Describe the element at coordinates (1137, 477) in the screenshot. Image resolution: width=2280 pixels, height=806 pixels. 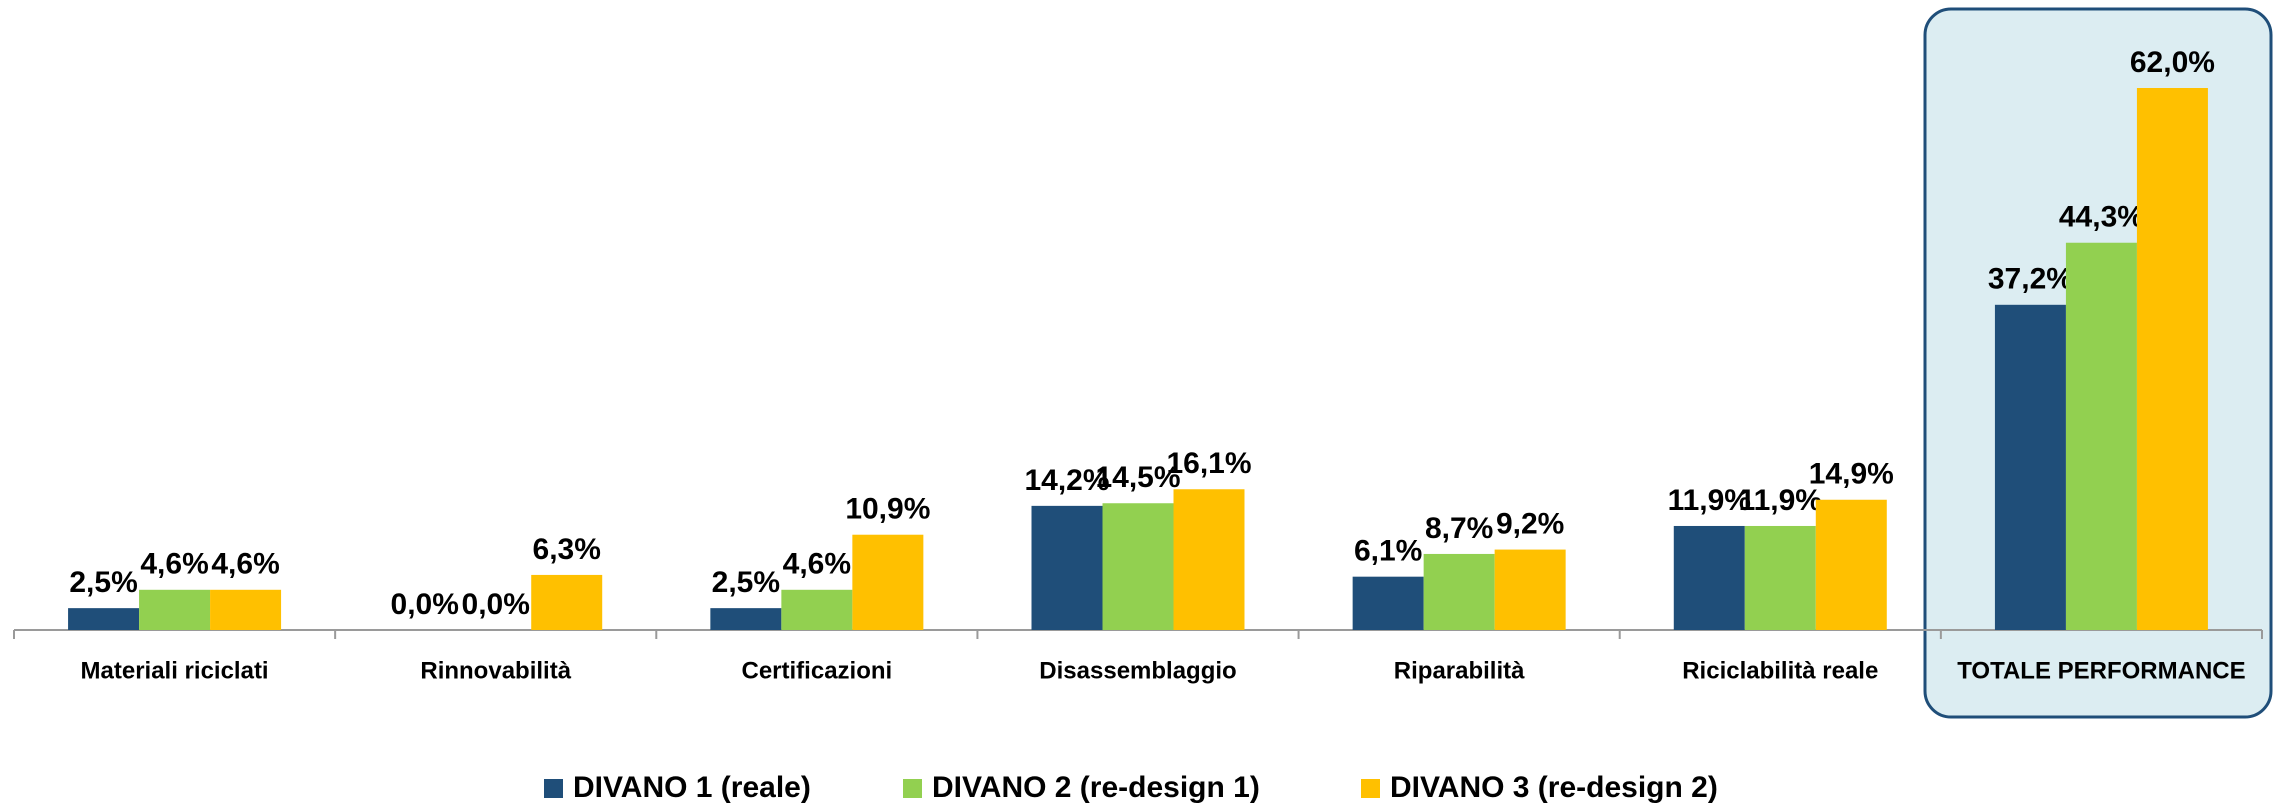
I see `value-label: 14,5%` at that location.